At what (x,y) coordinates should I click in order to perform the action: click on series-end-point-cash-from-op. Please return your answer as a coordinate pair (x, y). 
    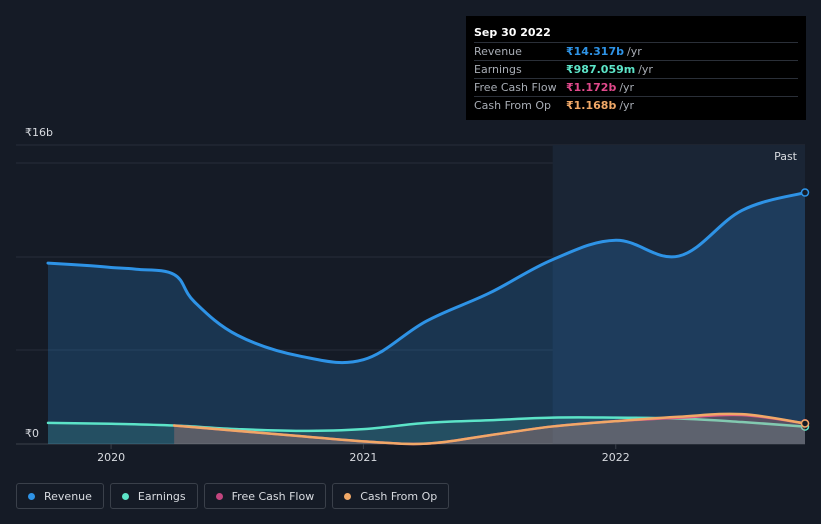
    Looking at the image, I should click on (805, 423).